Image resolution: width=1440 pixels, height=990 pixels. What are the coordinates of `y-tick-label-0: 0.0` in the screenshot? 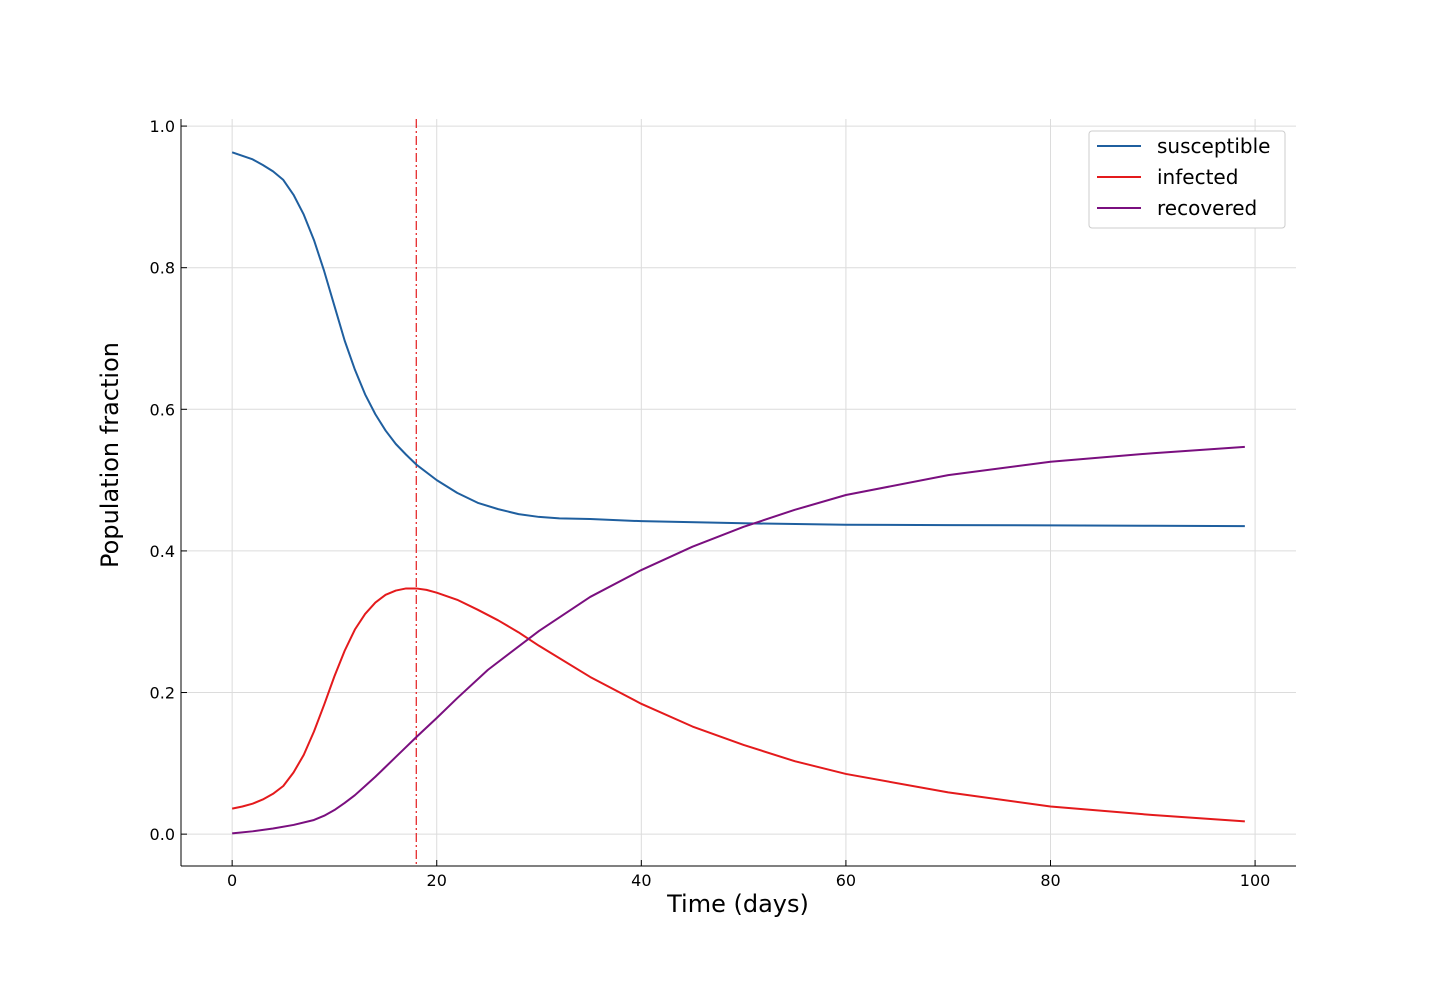 It's located at (162, 834).